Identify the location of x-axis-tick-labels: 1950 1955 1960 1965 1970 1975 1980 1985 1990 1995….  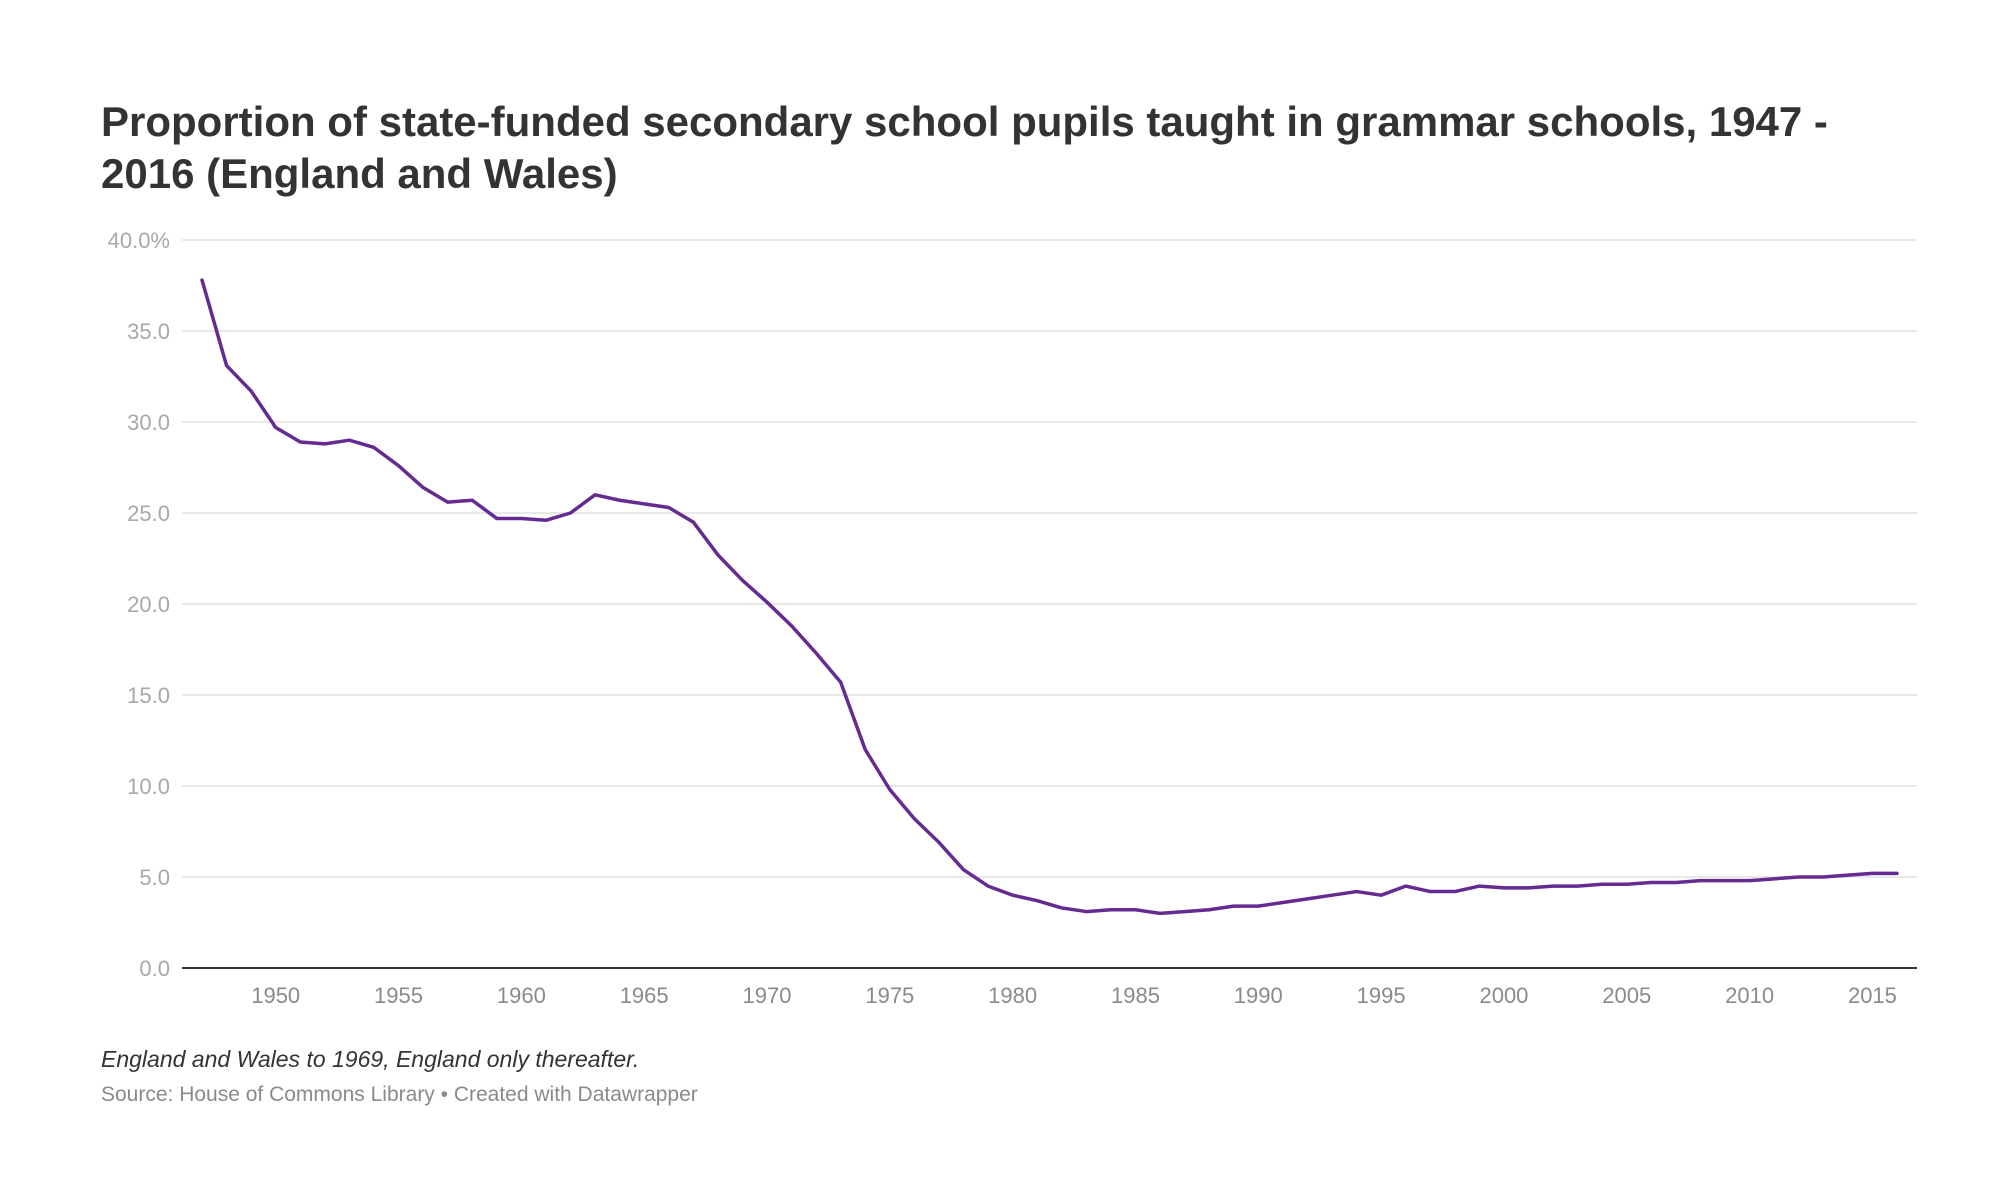
(1074, 995).